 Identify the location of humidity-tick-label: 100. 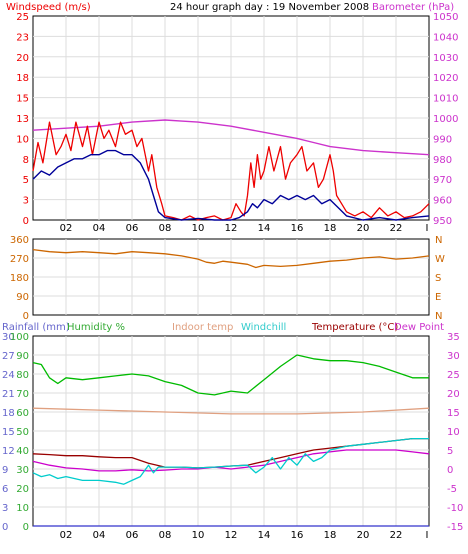
(19, 337).